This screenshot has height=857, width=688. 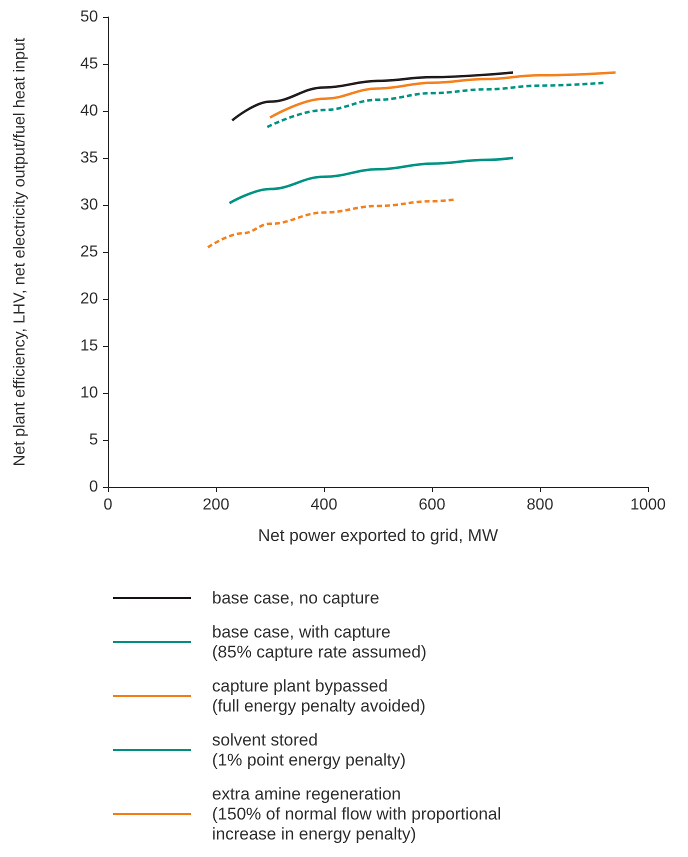 What do you see at coordinates (89, 346) in the screenshot?
I see `y-tick-label: 15` at bounding box center [89, 346].